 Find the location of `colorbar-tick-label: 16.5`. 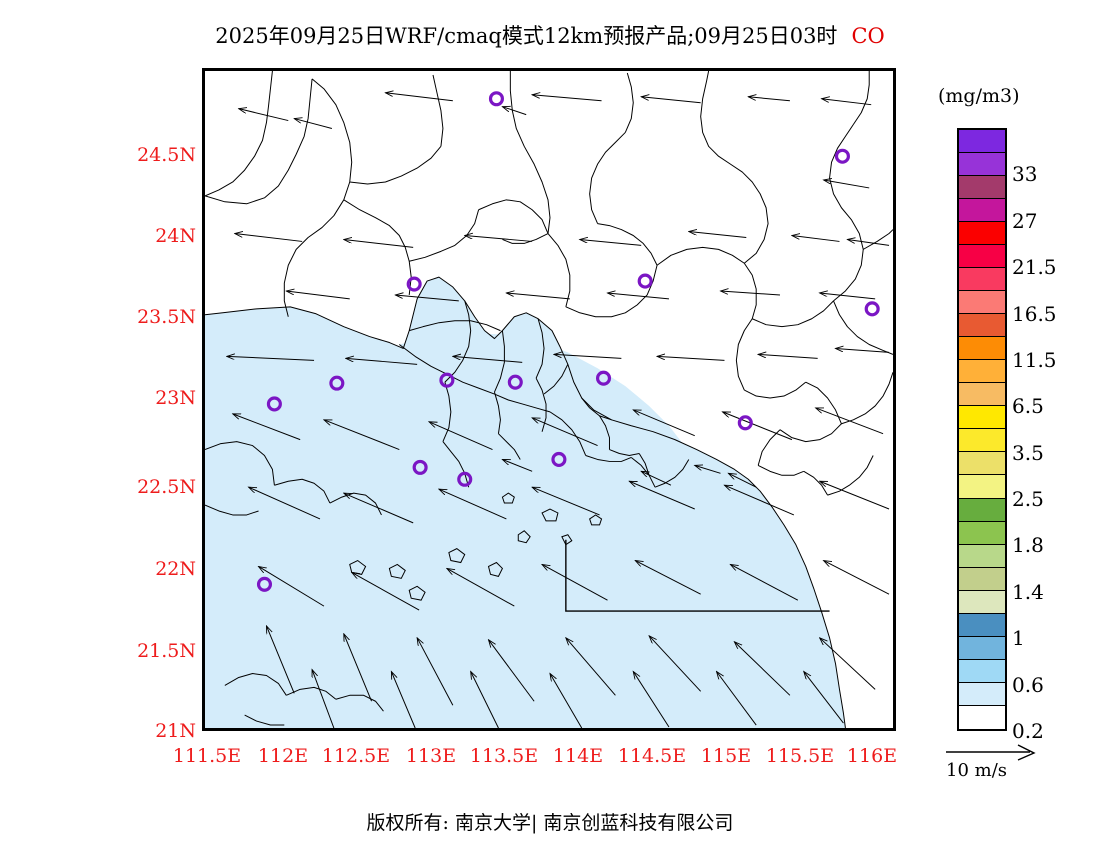

colorbar-tick-label: 16.5 is located at coordinates (1034, 313).